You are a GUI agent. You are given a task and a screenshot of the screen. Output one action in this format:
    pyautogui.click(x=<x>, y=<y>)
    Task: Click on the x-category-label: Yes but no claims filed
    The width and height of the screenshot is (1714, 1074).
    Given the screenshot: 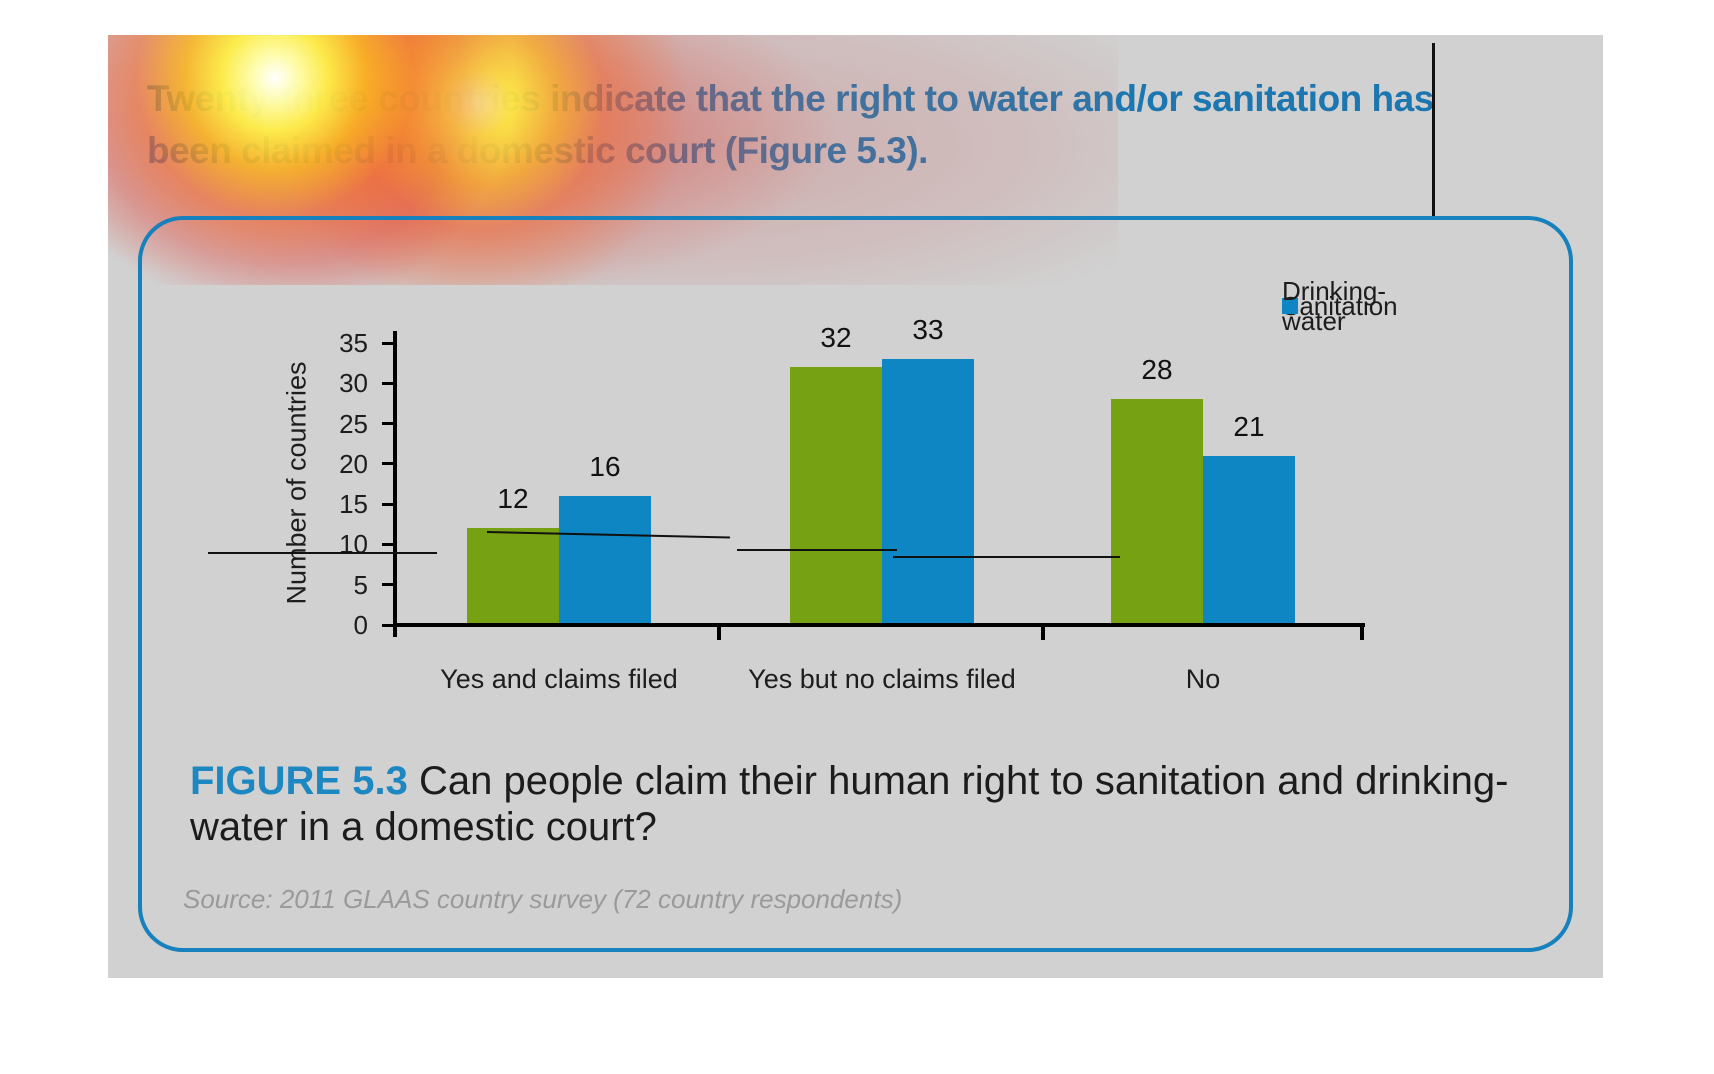 What is the action you would take?
    pyautogui.click(x=882, y=679)
    